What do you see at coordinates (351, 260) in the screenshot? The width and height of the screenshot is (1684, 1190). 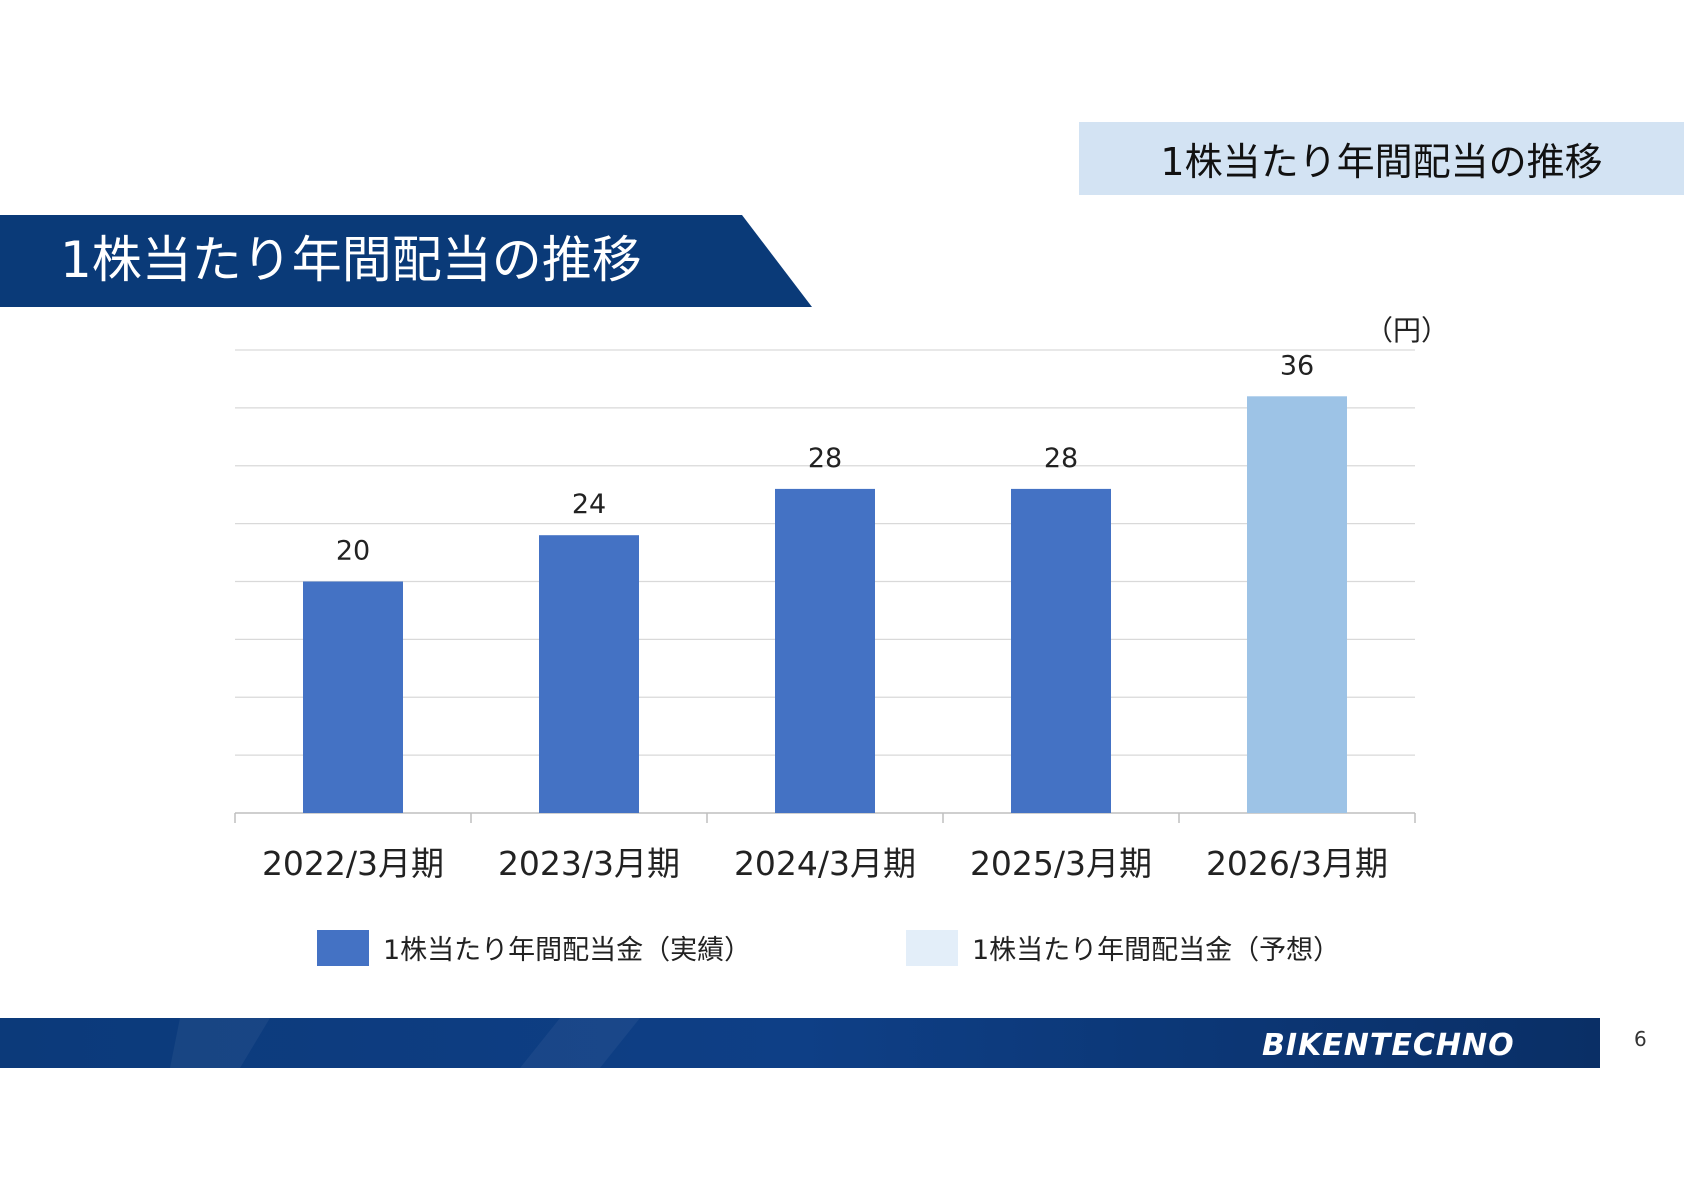 I see `slide-title: 1株当たり年間配当の推移` at bounding box center [351, 260].